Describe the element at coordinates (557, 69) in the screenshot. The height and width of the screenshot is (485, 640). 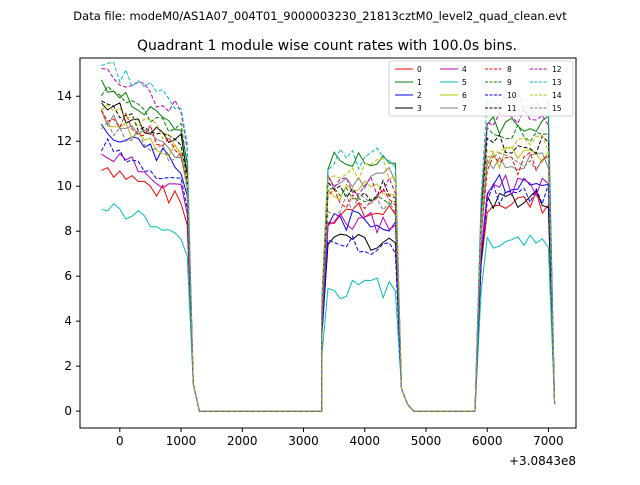
I see `legend-label-12: 12` at that location.